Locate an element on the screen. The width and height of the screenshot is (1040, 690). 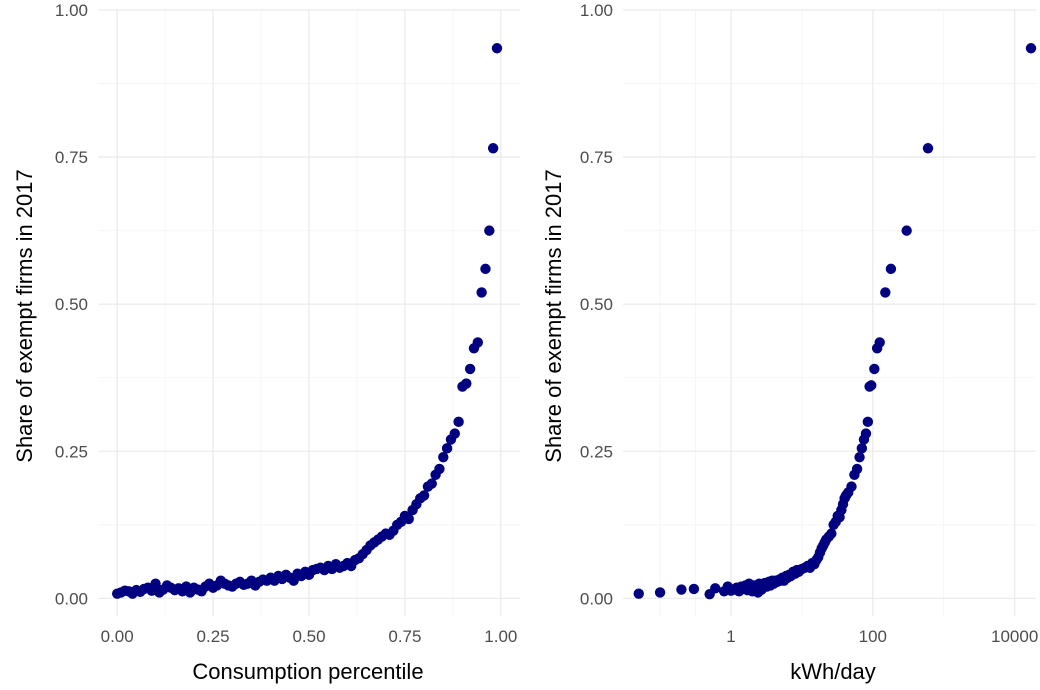
left-y-axis-title: Share of exempt firms in 2017 is located at coordinates (24, 315).